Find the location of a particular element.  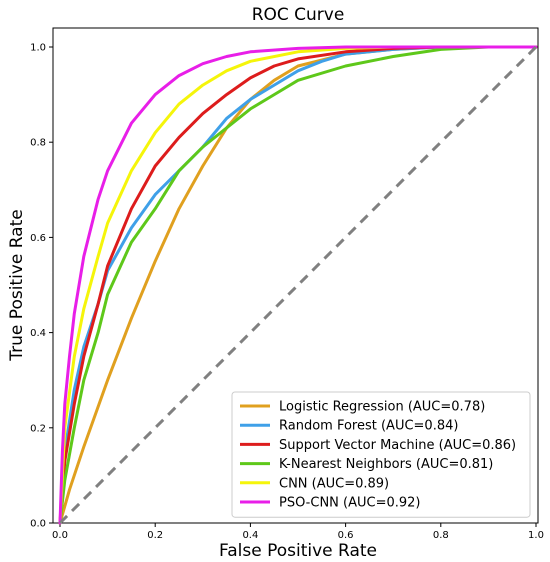

x-tick-label: 0.2 is located at coordinates (155, 535).